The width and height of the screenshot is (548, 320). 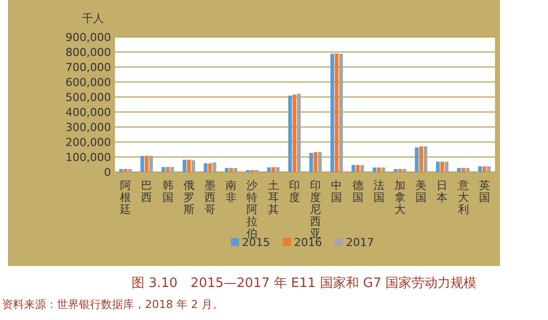 What do you see at coordinates (88, 37) in the screenshot?
I see `y-tick-label: 900,000` at bounding box center [88, 37].